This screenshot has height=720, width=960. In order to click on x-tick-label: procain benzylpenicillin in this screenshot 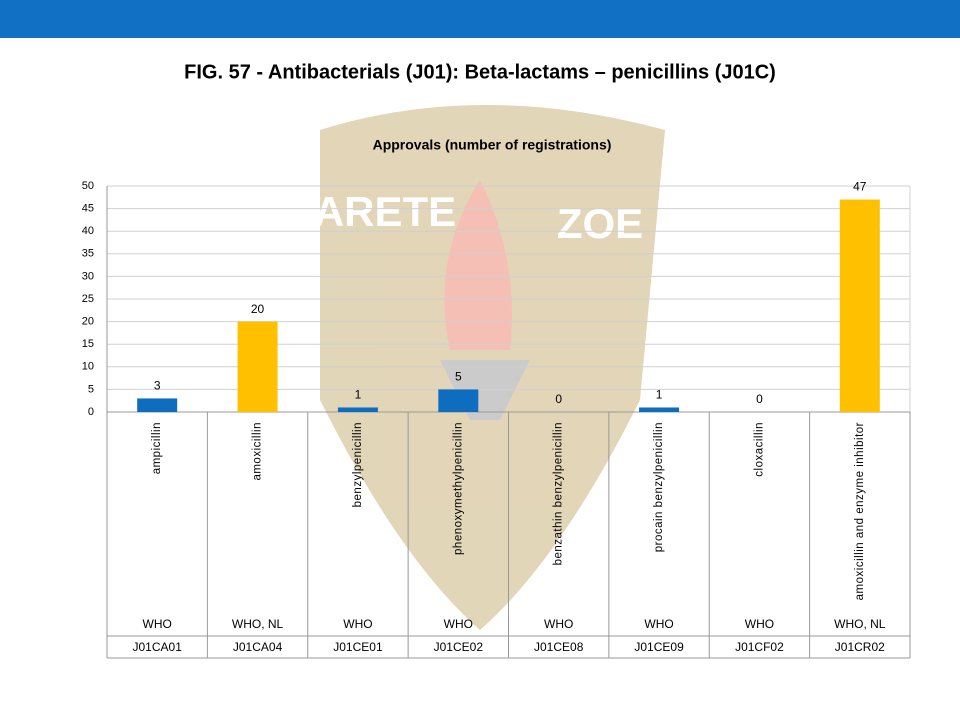, I will do `click(659, 487)`.